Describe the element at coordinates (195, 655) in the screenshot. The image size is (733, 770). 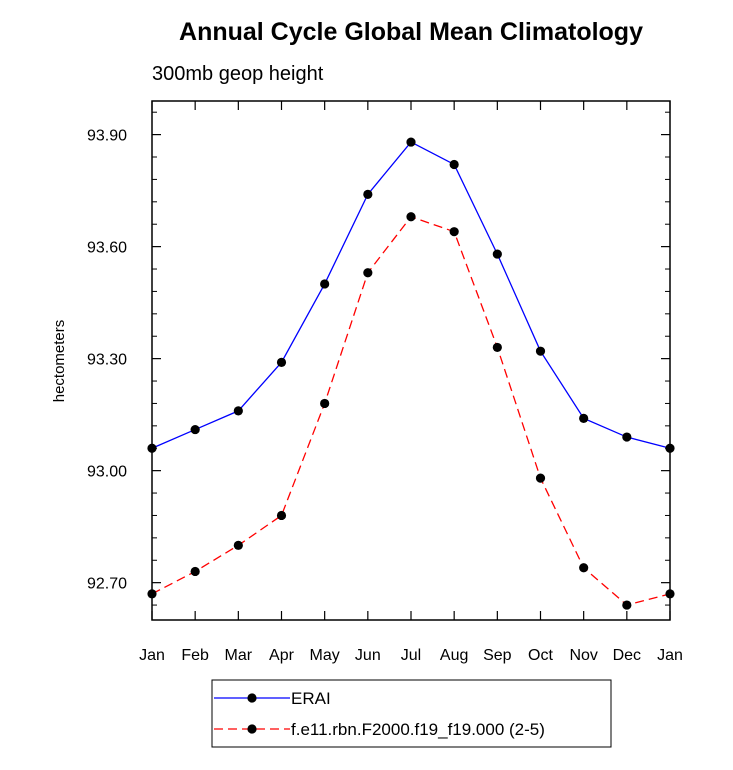
I see `x-tick-label: Feb` at that location.